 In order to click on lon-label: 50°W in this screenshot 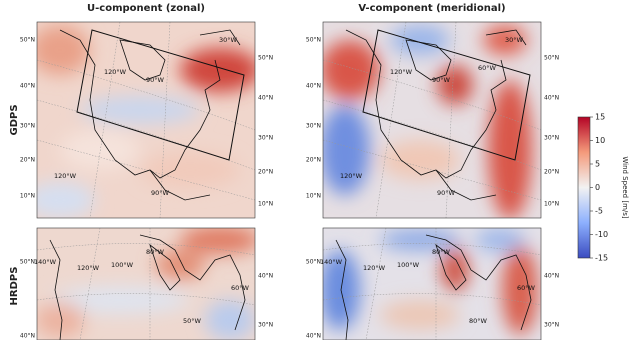, I will do `click(192, 321)`.